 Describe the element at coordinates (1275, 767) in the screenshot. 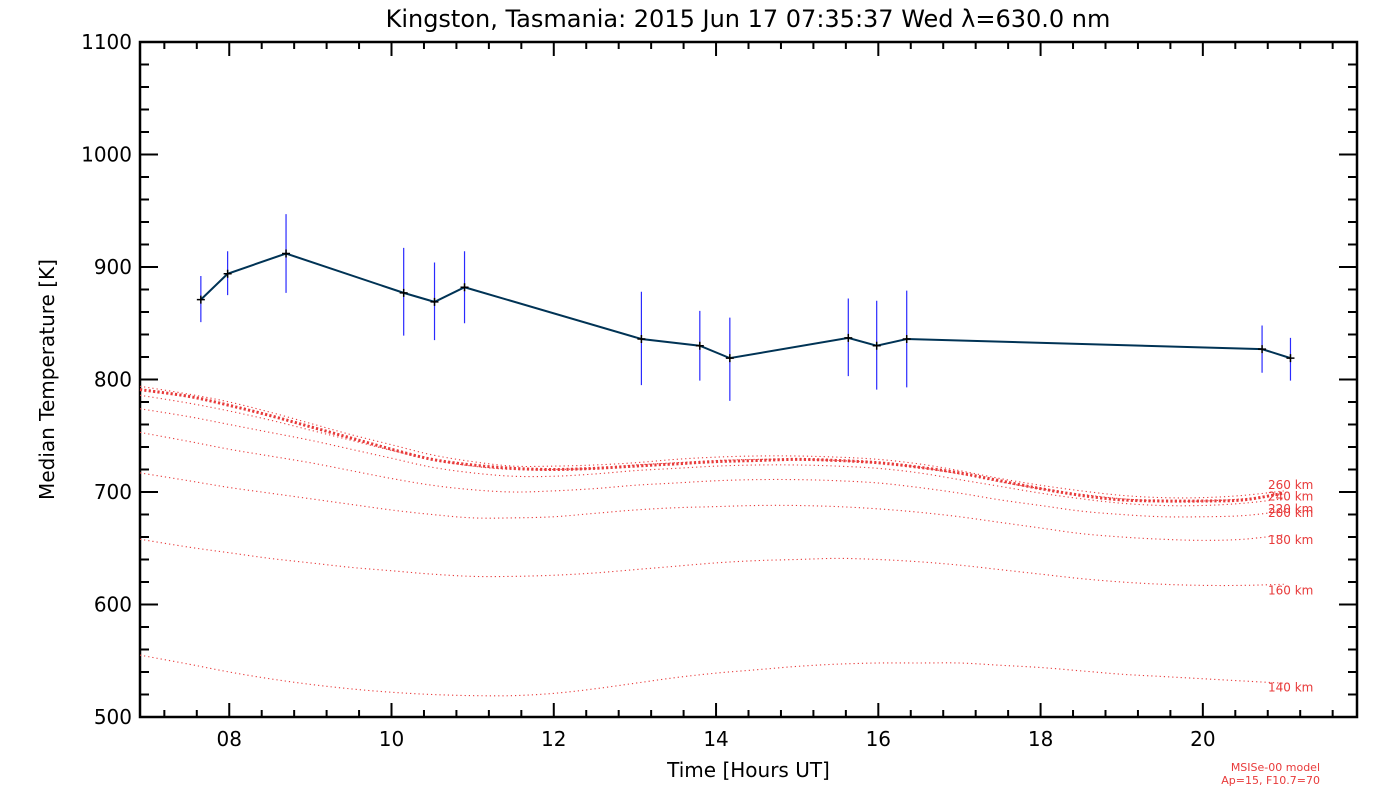

I see `model-note: MSISe-00 model` at that location.